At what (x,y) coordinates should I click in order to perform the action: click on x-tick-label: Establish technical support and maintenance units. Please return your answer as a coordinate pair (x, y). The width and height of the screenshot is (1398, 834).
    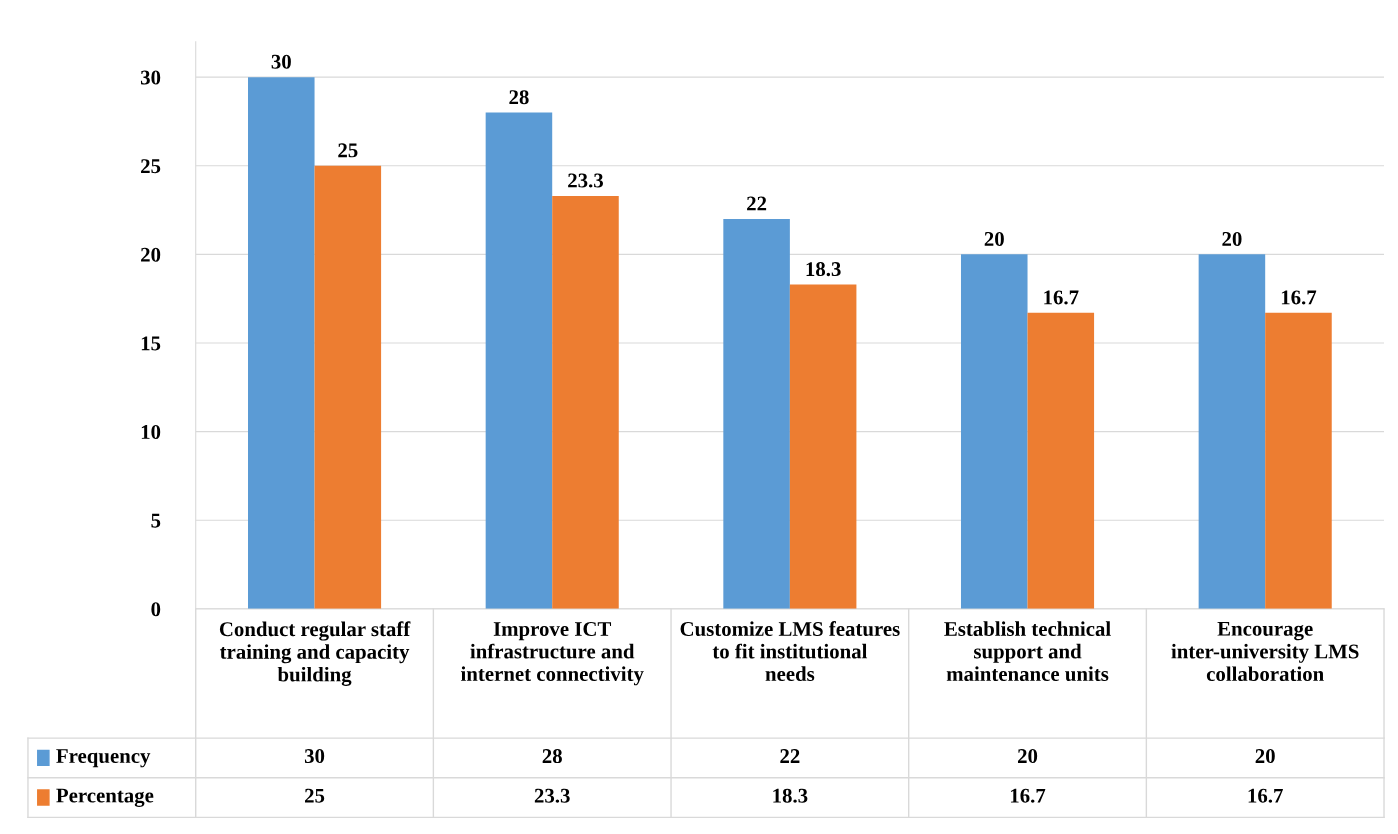
    Looking at the image, I should click on (1027, 651).